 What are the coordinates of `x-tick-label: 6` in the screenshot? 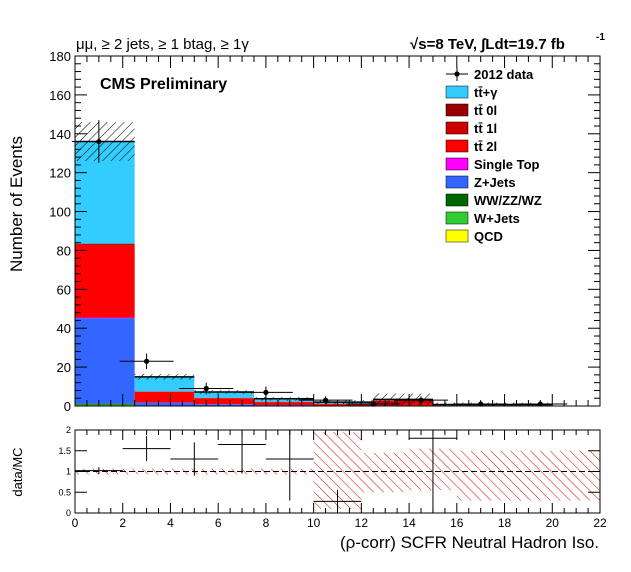 It's located at (218, 523).